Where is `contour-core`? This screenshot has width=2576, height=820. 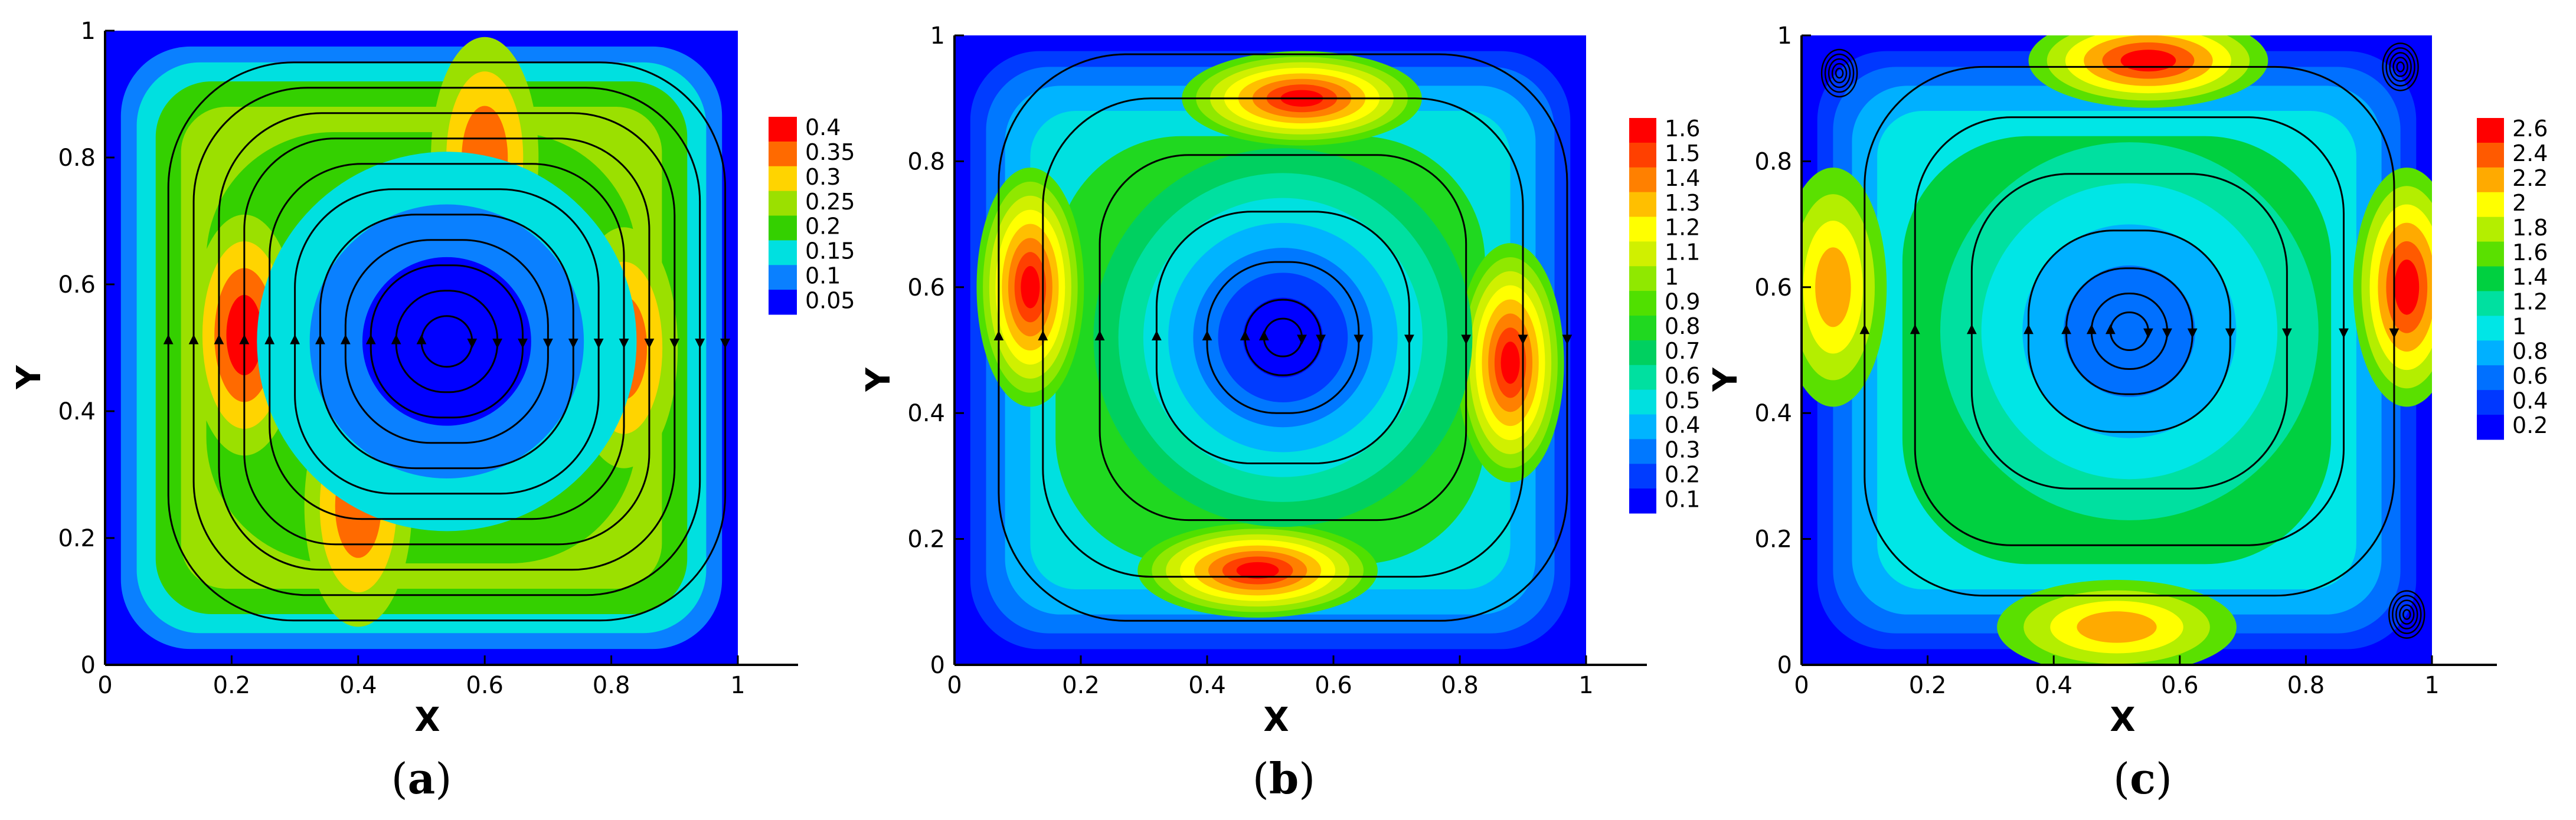 contour-core is located at coordinates (2129, 331).